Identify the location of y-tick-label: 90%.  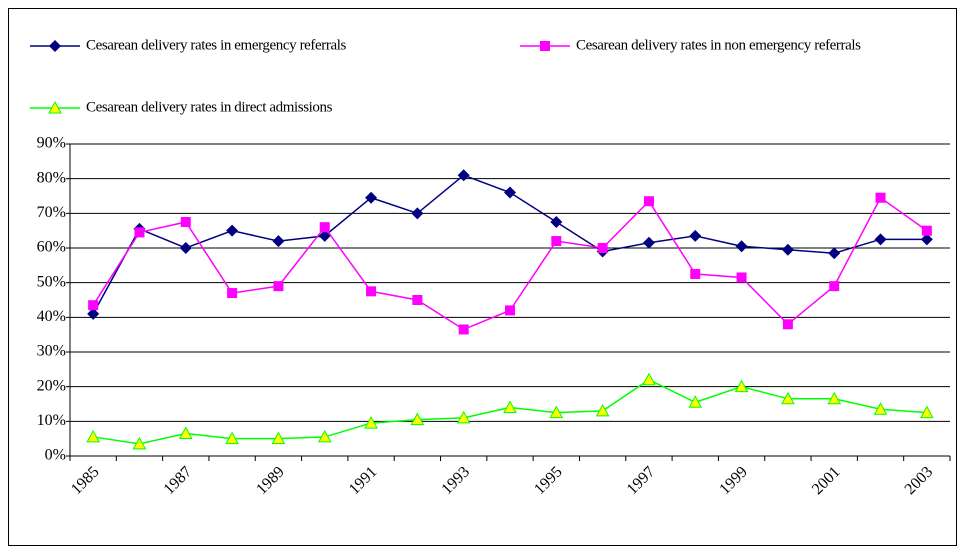
(51, 143).